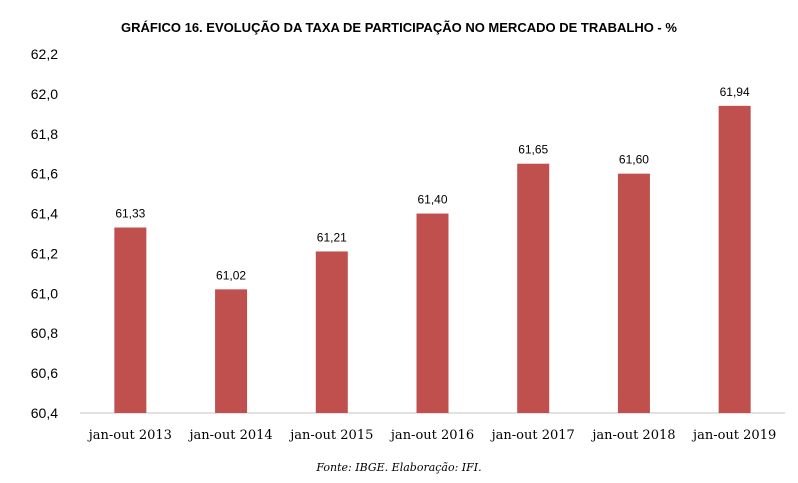 This screenshot has width=798, height=483. Describe the element at coordinates (332, 237) in the screenshot. I see `data-label: 61,21` at that location.